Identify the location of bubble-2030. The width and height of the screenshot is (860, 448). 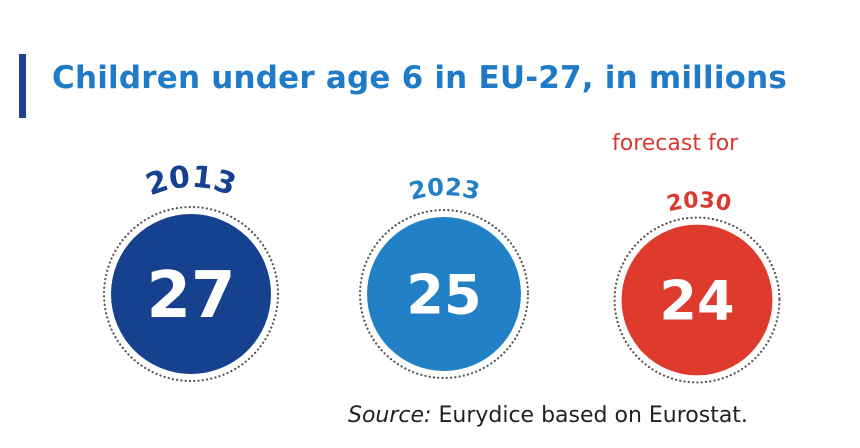
(697, 300).